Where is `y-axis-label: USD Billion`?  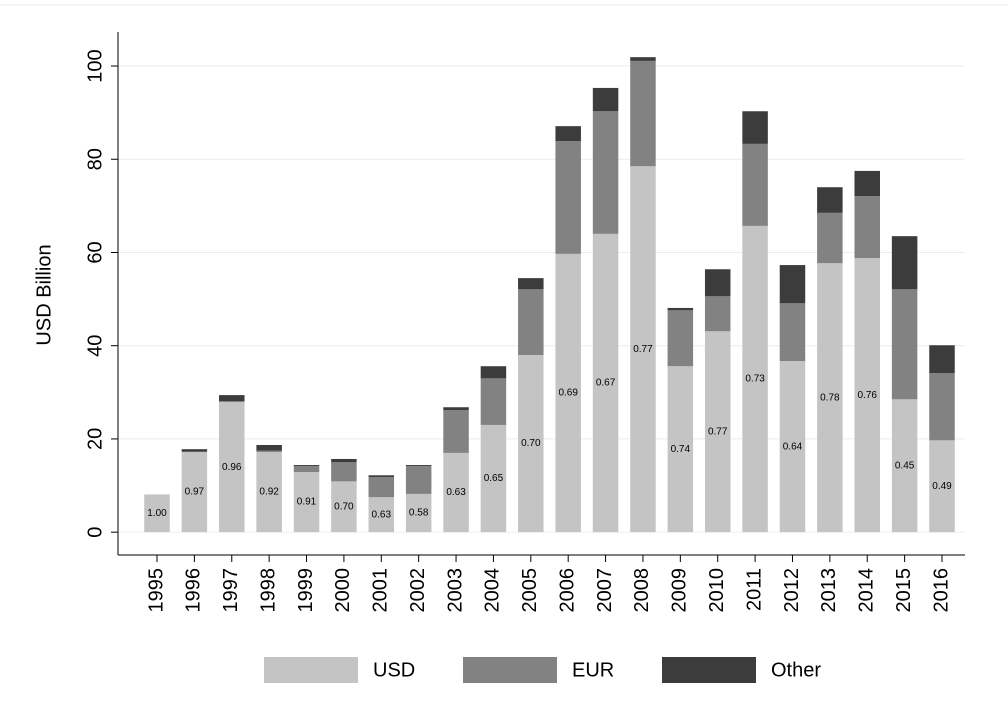
y-axis-label: USD Billion is located at coordinates (44, 294).